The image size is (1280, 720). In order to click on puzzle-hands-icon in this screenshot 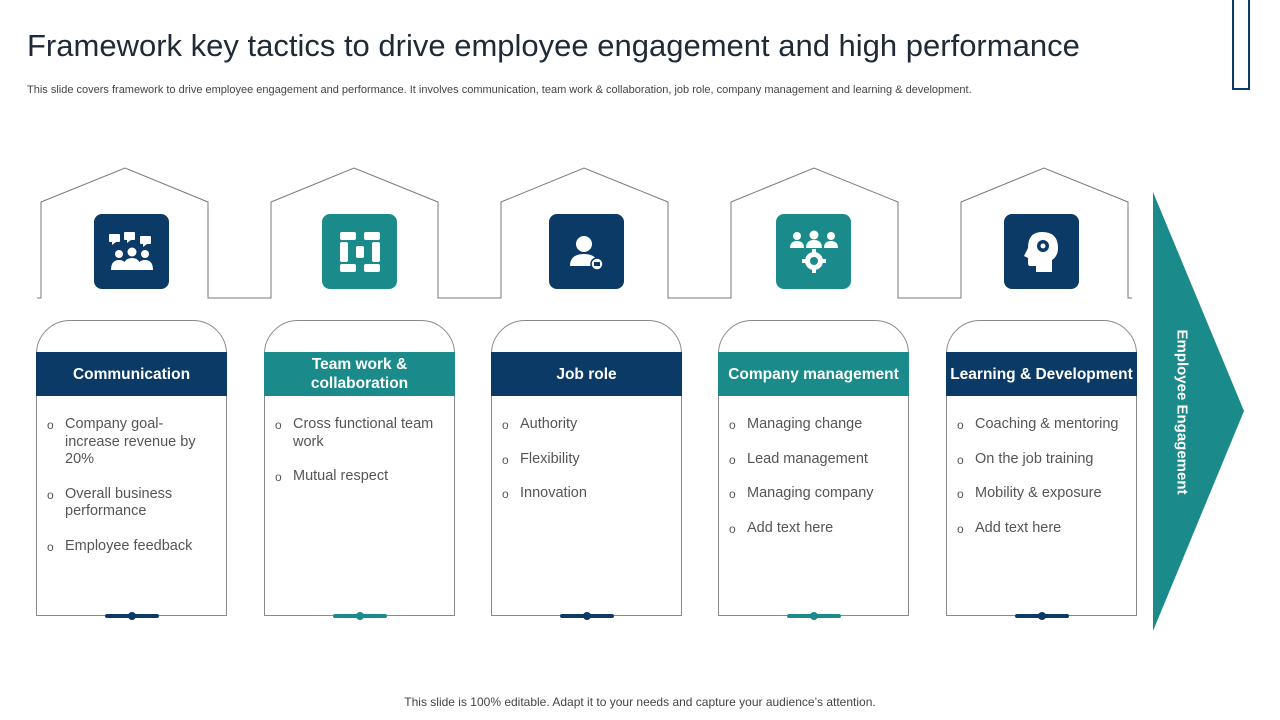, I will do `click(359, 251)`.